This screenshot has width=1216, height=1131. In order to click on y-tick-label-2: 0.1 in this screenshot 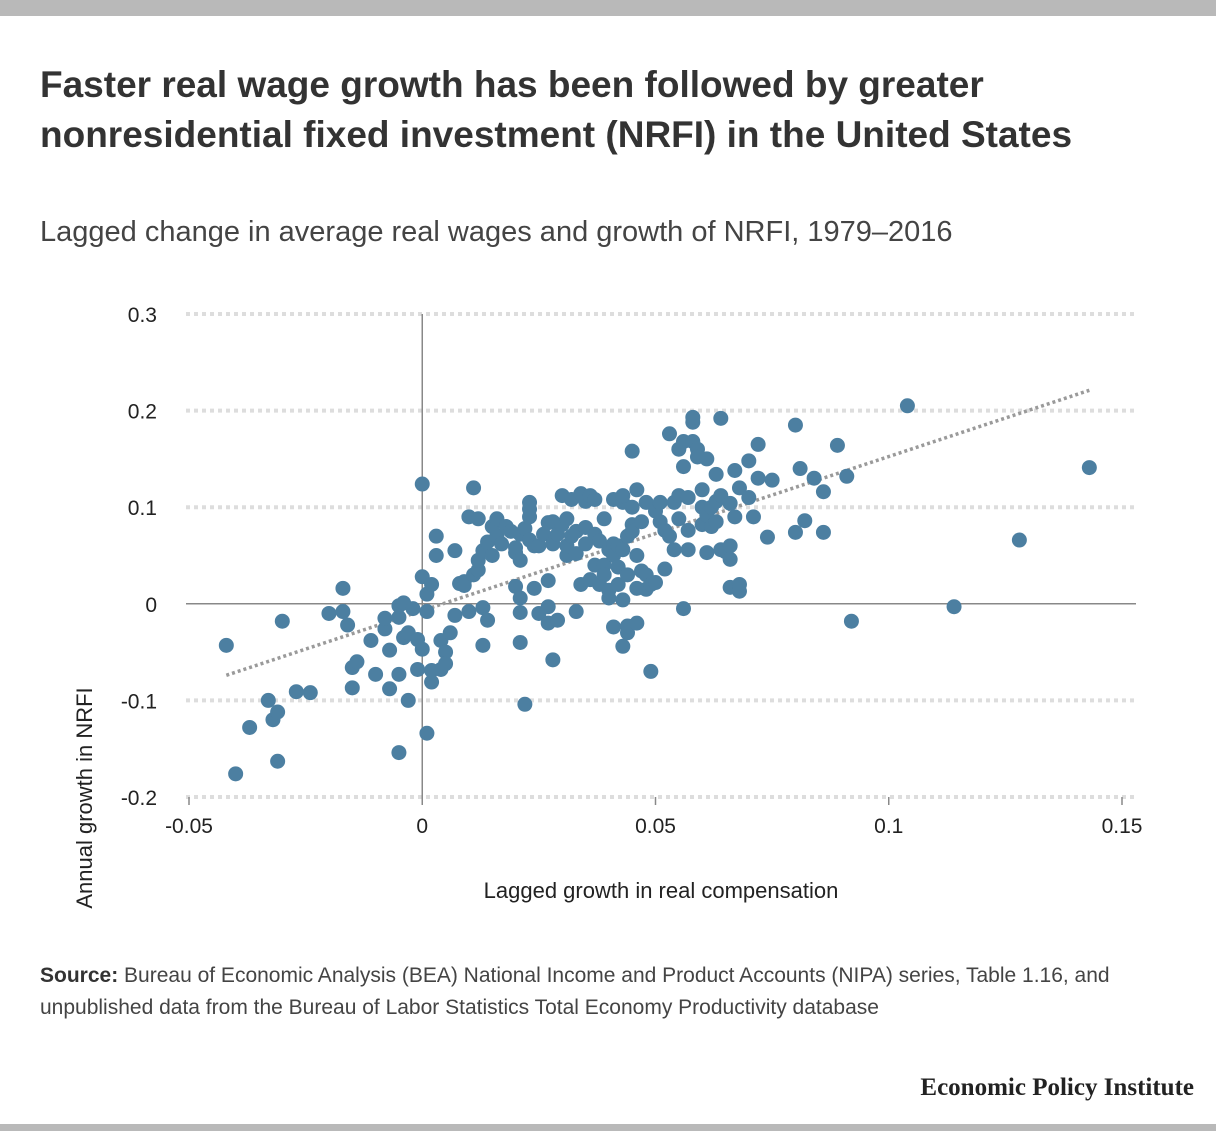, I will do `click(142, 508)`.